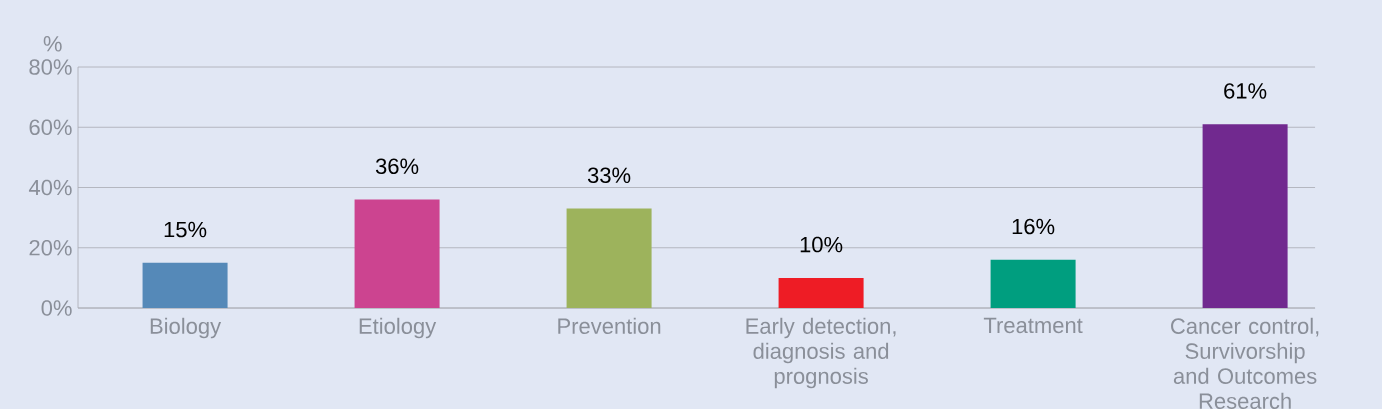 The width and height of the screenshot is (1382, 412). I want to click on y-tick-label: 80%, so click(50, 67).